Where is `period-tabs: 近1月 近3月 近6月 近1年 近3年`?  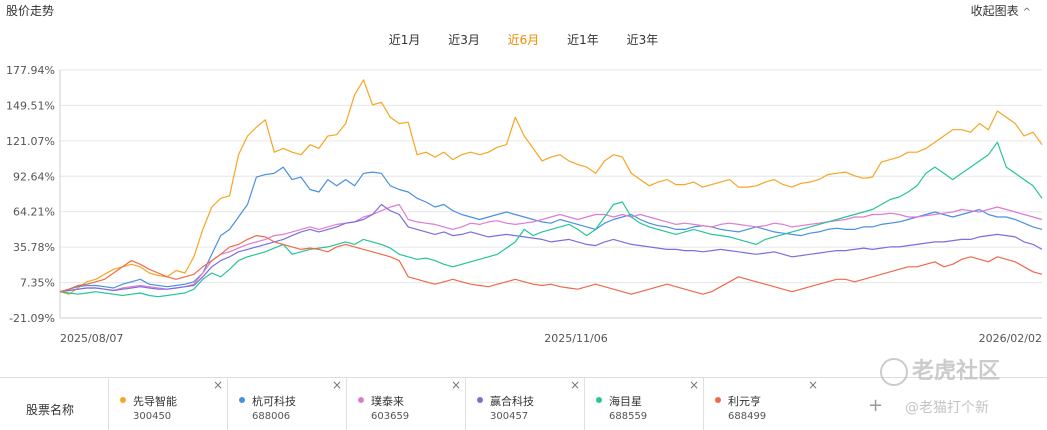 period-tabs: 近1月 近3月 近6月 近1年 近3年 is located at coordinates (523, 39).